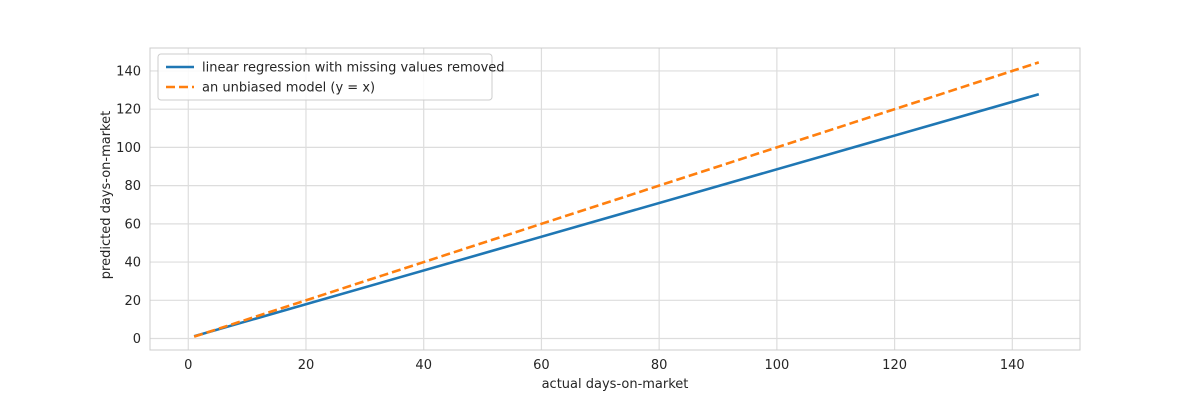 This screenshot has width=1200, height=400. Describe the element at coordinates (1012, 365) in the screenshot. I see `x-tick-label: 140` at that location.